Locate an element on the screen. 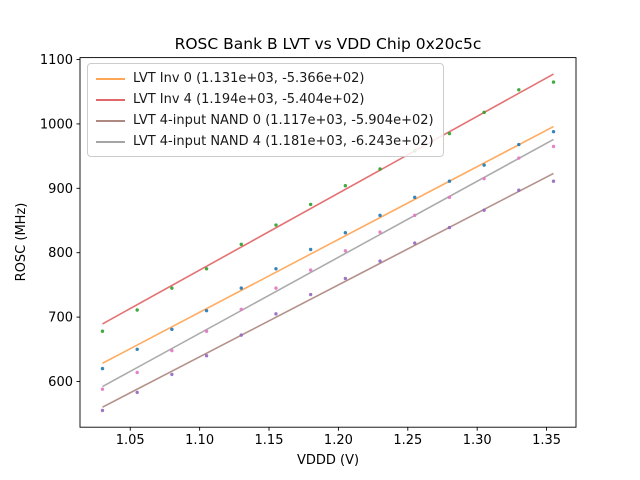 This screenshot has width=640, height=480. y-tick-label: 800 is located at coordinates (60, 253).